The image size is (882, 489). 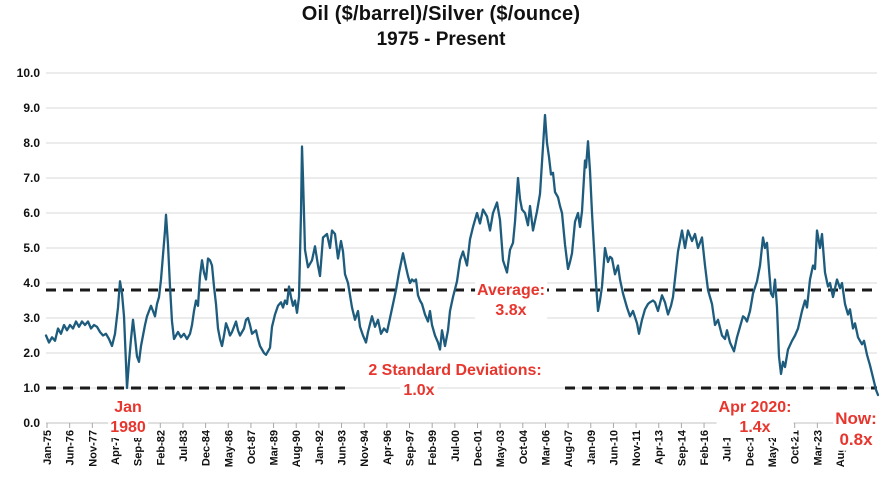 I want to click on annotation-jan-1980: Jan 1980, so click(x=128, y=418).